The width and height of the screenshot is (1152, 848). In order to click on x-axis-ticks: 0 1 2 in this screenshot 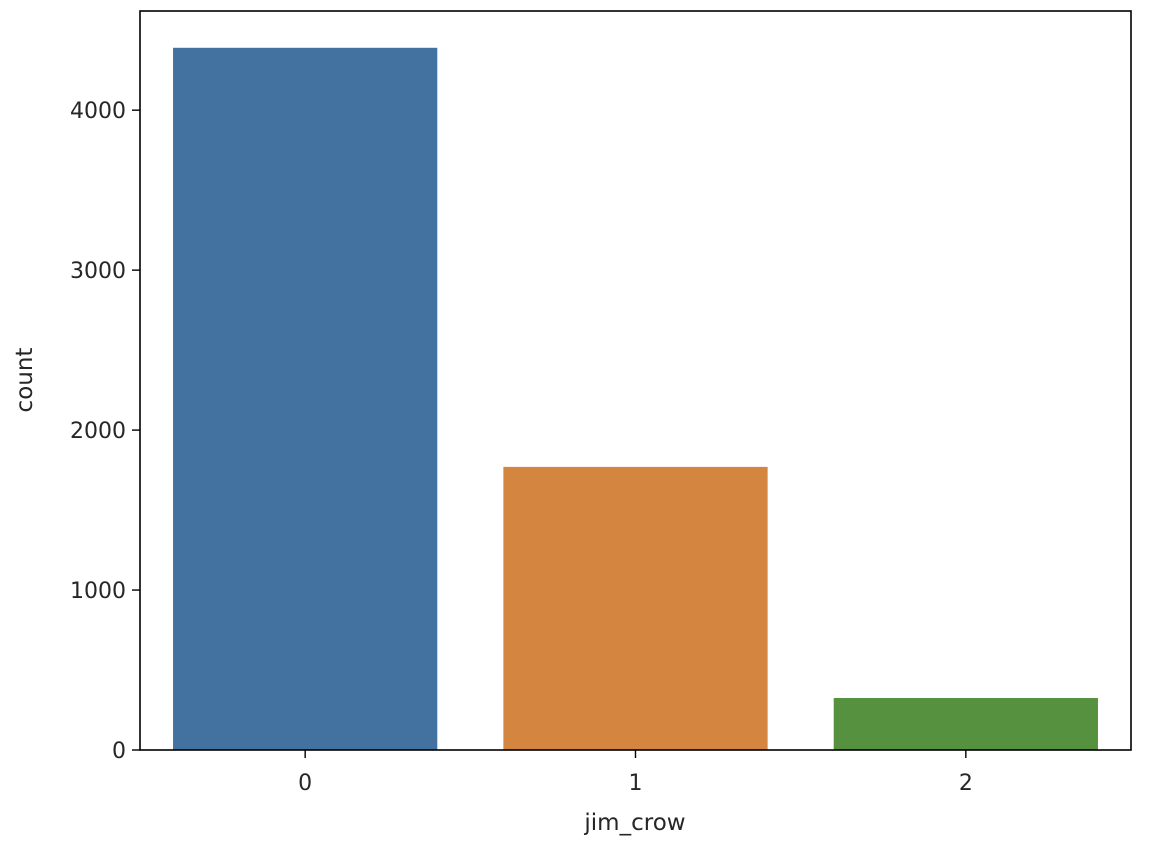, I will do `click(635, 773)`.